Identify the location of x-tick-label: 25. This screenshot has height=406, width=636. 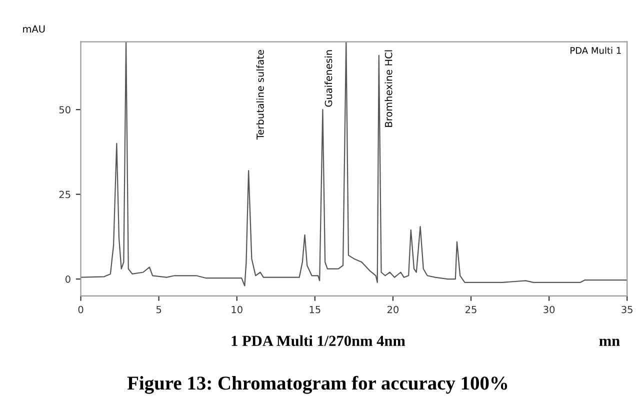
(471, 310).